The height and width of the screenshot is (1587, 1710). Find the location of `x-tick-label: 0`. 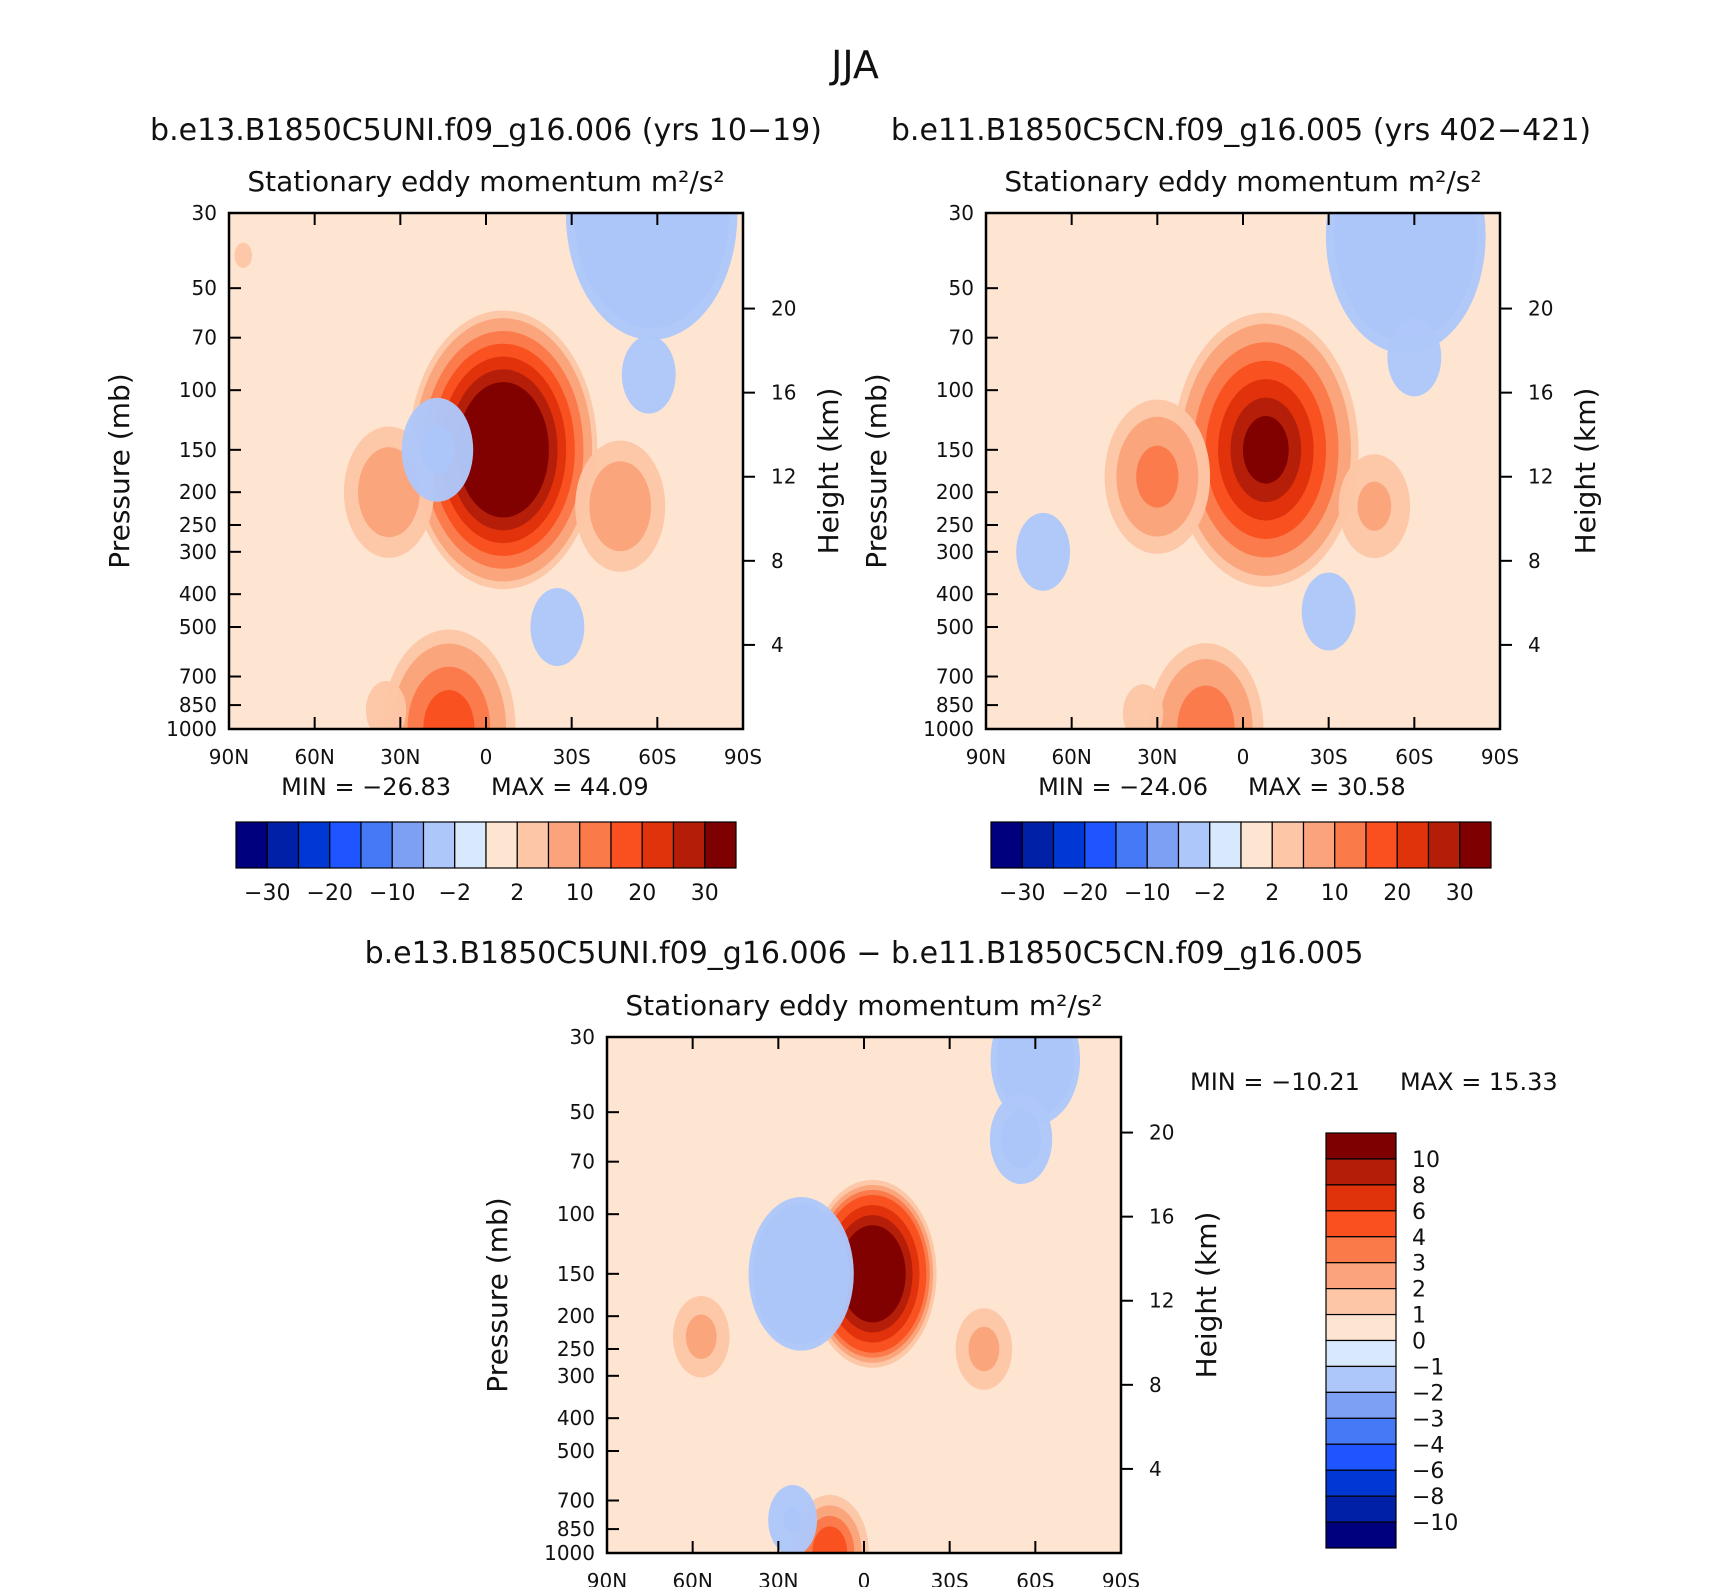

x-tick-label: 0 is located at coordinates (864, 1578).